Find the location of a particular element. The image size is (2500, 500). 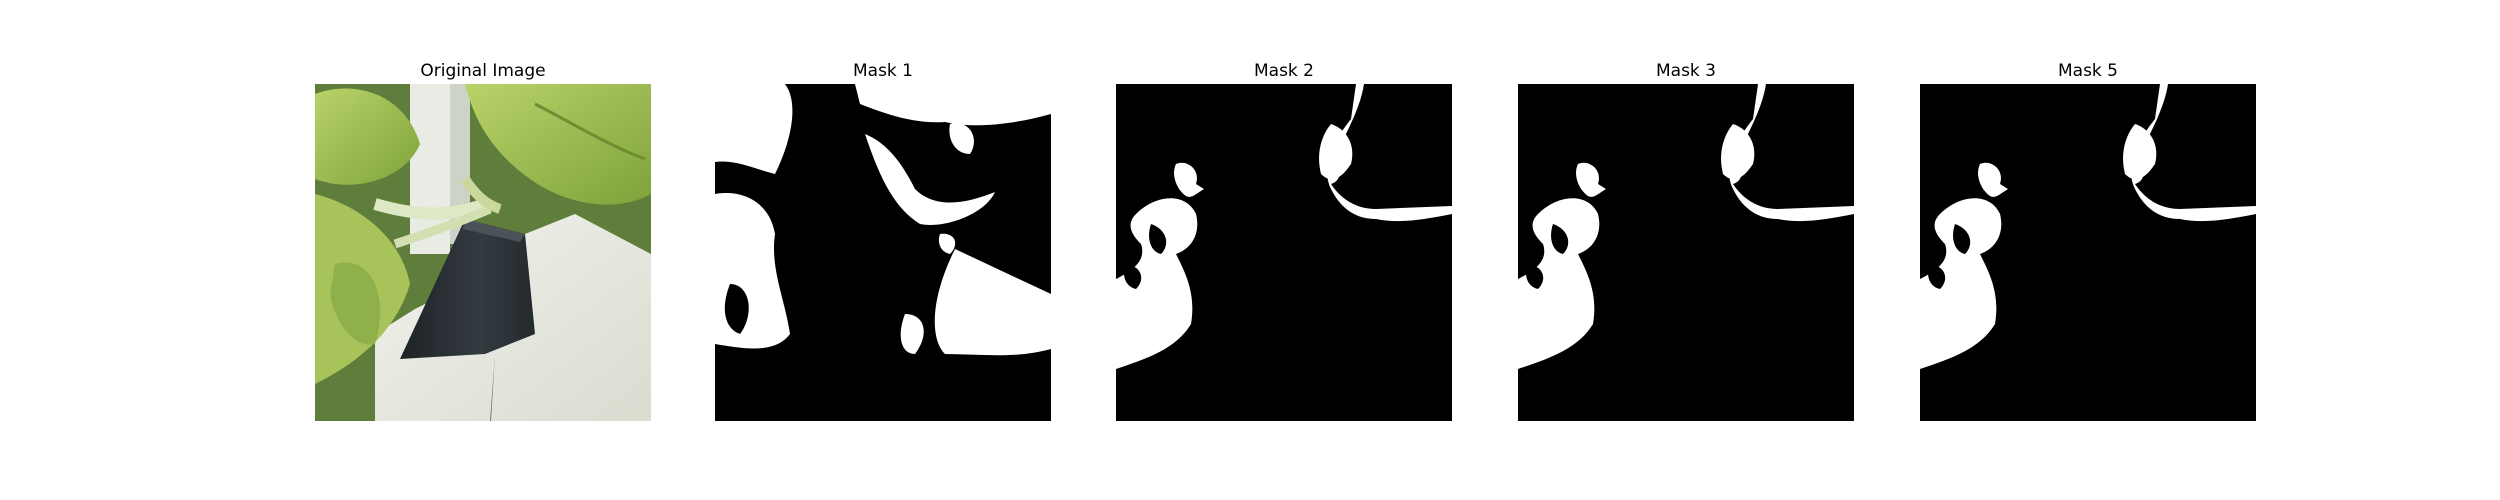

mask-5-image is located at coordinates (2088, 252).